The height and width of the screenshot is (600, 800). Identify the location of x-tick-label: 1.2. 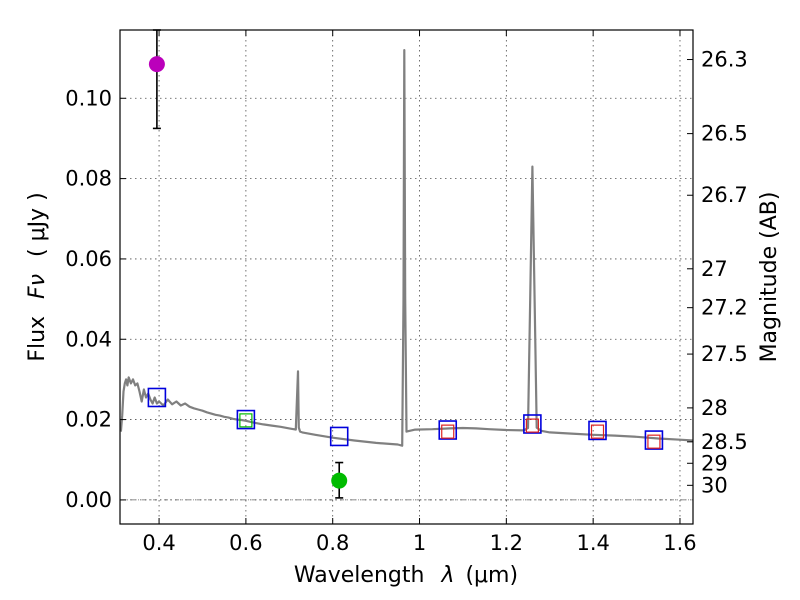
(506, 543).